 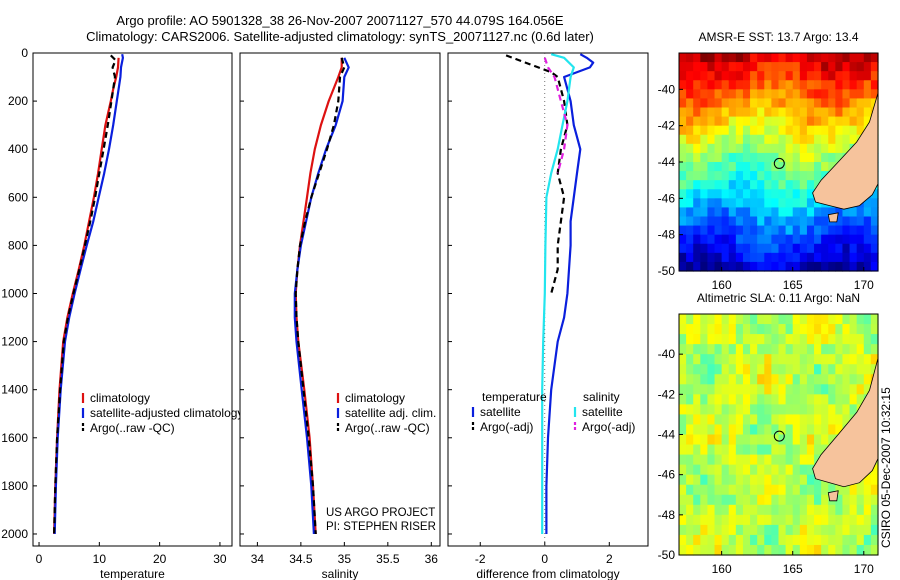 I want to click on legend-label: satellite, so click(x=500, y=412).